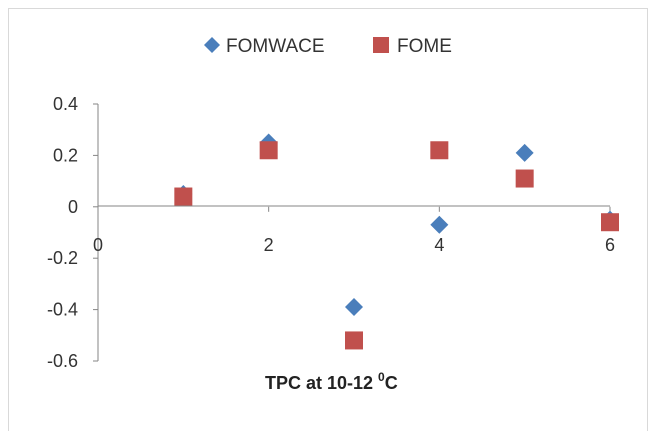  I want to click on x-tick-label: 2, so click(269, 245).